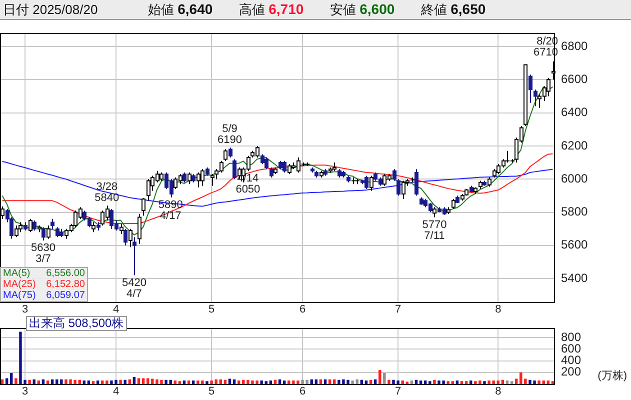 Image resolution: width=631 pixels, height=400 pixels. Describe the element at coordinates (574, 79) in the screenshot. I see `y-tick-label: 6600` at that location.